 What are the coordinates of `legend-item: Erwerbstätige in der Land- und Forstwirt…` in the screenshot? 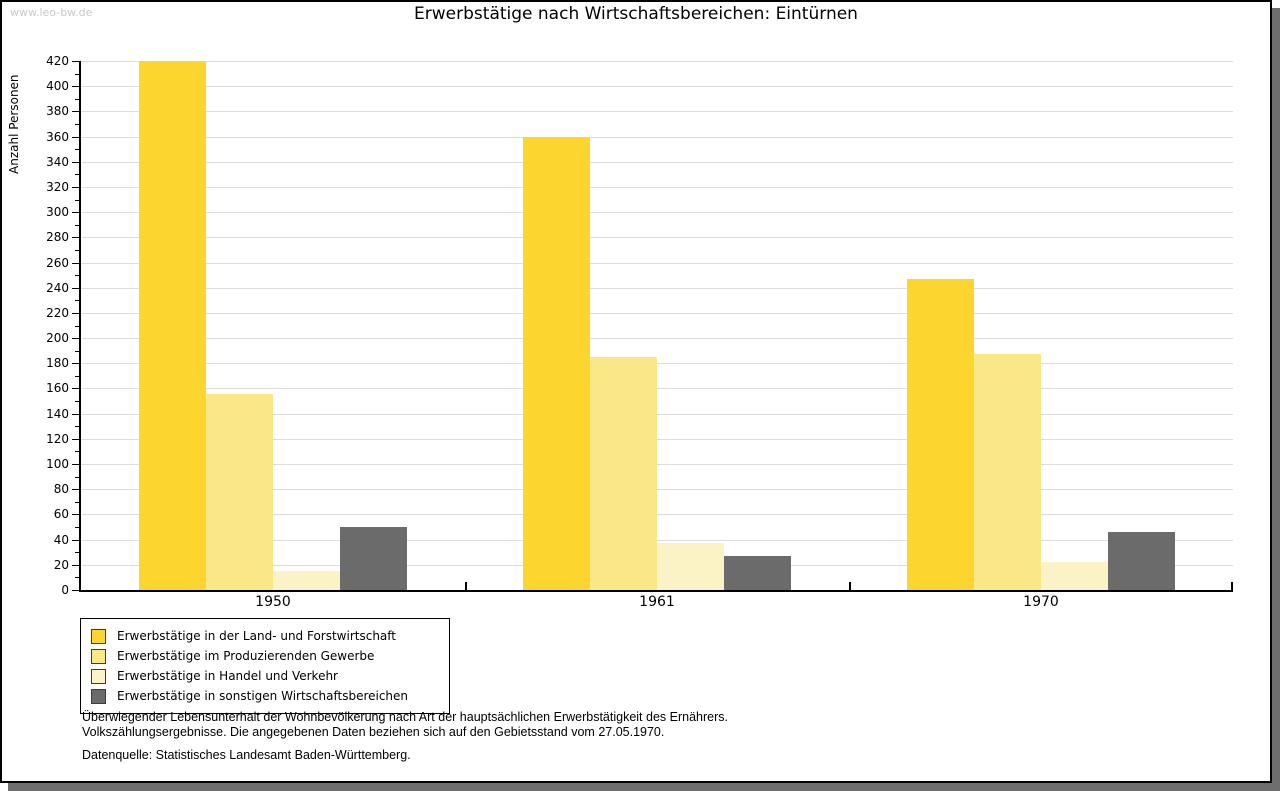 It's located at (268, 636).